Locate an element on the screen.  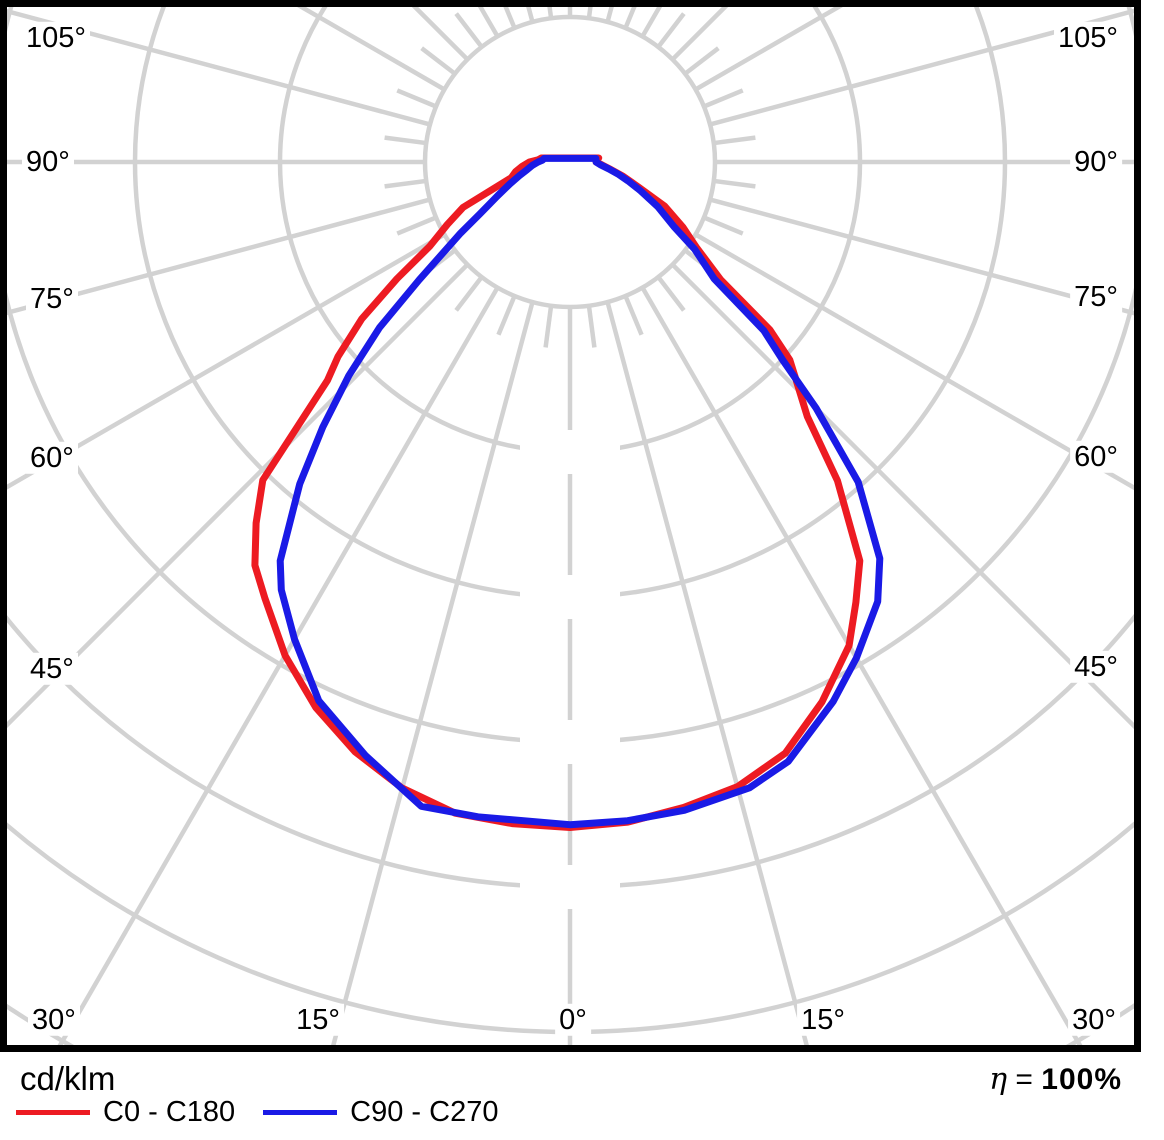
legend-label-c0-c180: C0 - C180 is located at coordinates (169, 1112).